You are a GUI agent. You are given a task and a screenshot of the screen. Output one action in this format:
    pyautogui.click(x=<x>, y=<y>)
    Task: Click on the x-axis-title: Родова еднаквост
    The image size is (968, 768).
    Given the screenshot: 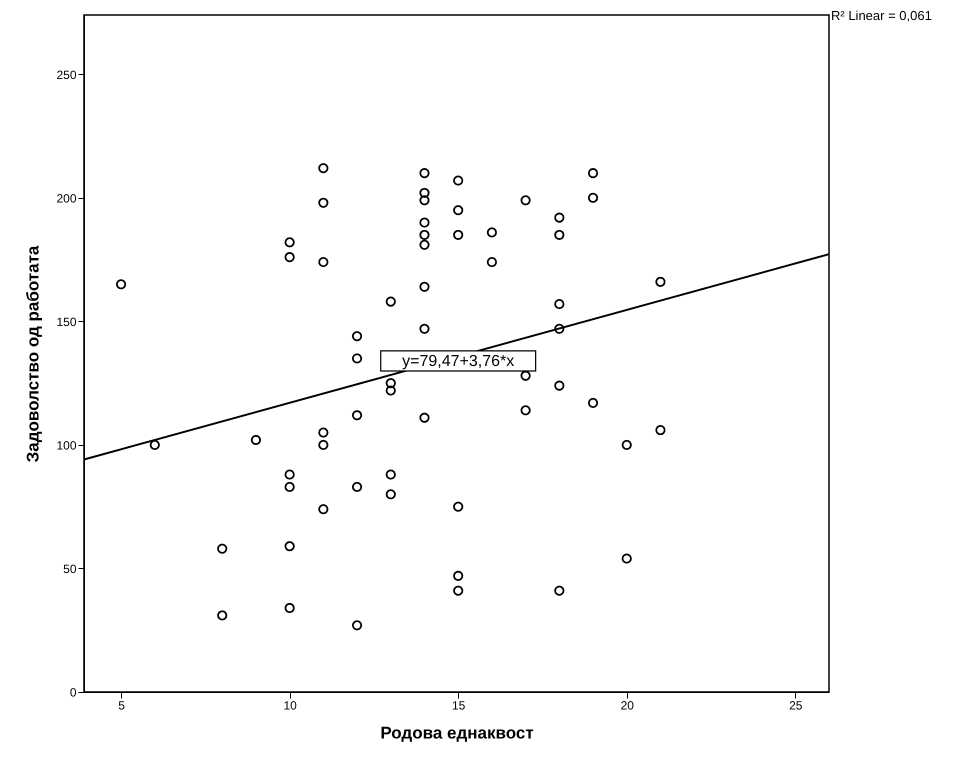 What is the action you would take?
    pyautogui.click(x=457, y=733)
    